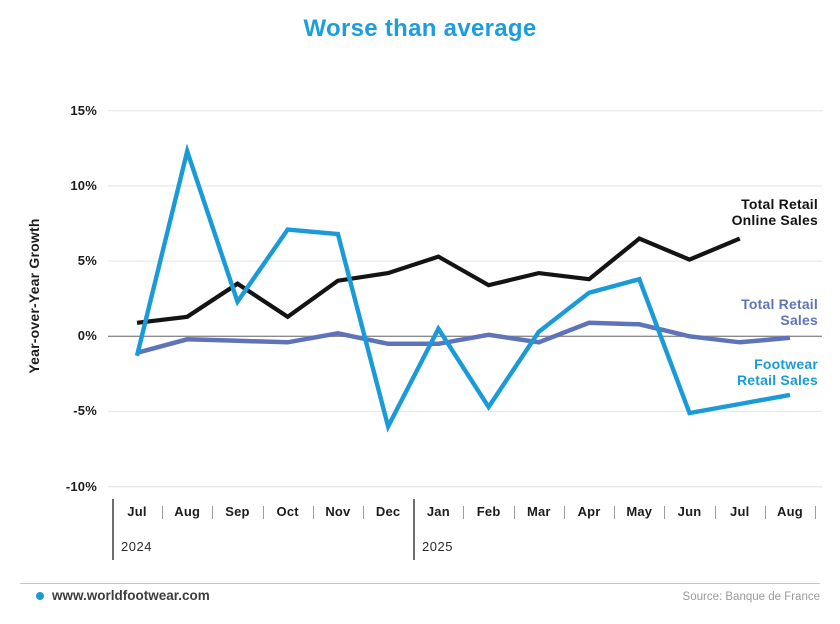 The width and height of the screenshot is (840, 624). I want to click on legend-line: Sales, so click(799, 319).